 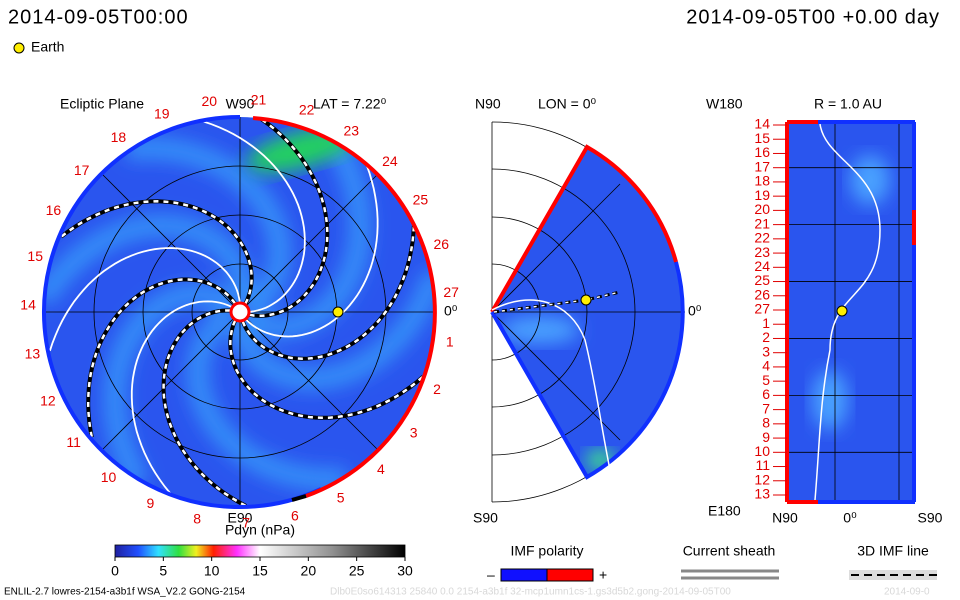 What do you see at coordinates (19, 48) in the screenshot?
I see `earth-icon` at bounding box center [19, 48].